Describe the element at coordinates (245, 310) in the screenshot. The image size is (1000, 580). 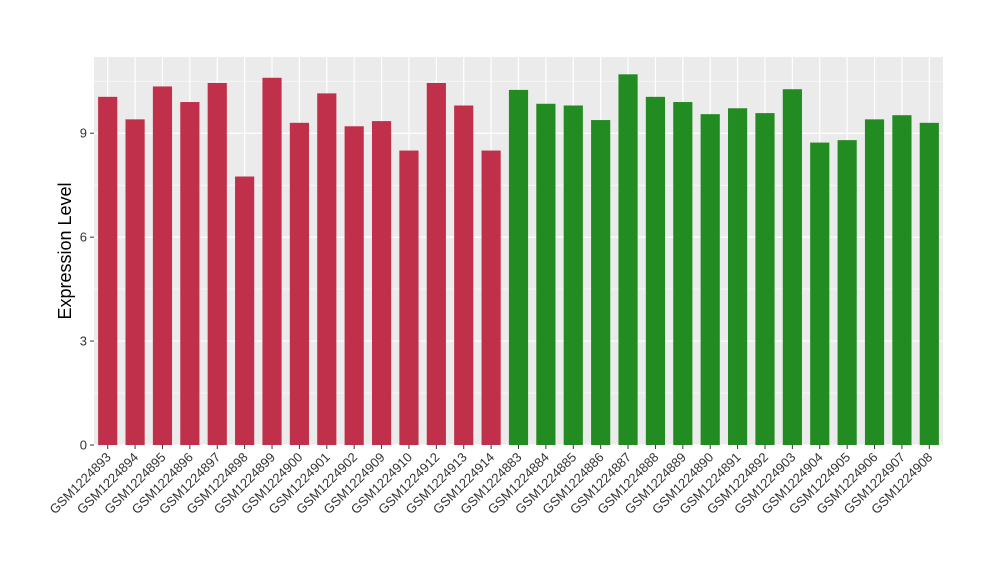
I see `bar-GSM1224898` at that location.